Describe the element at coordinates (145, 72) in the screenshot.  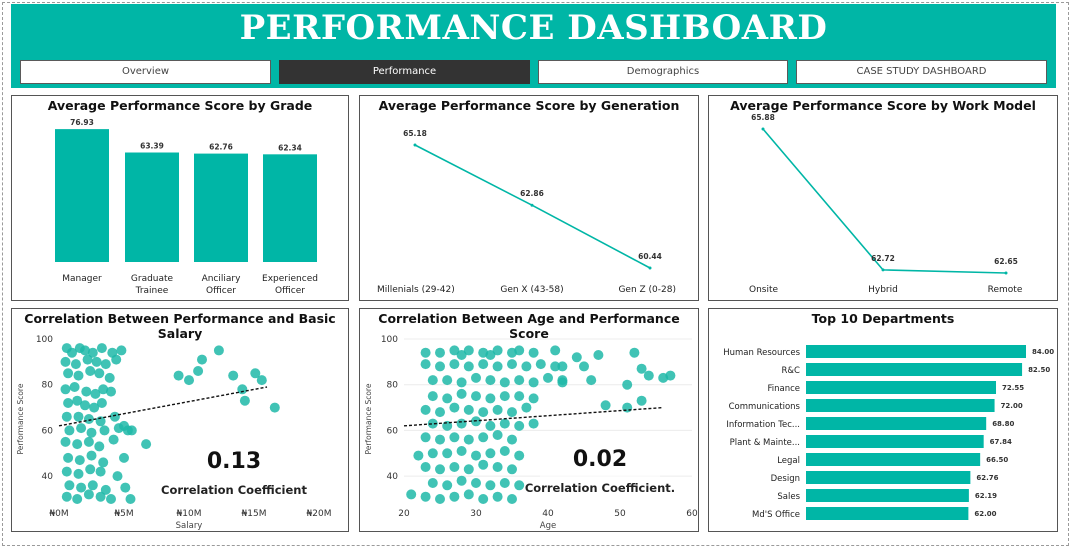
I see `tab-overview: Overview` at that location.